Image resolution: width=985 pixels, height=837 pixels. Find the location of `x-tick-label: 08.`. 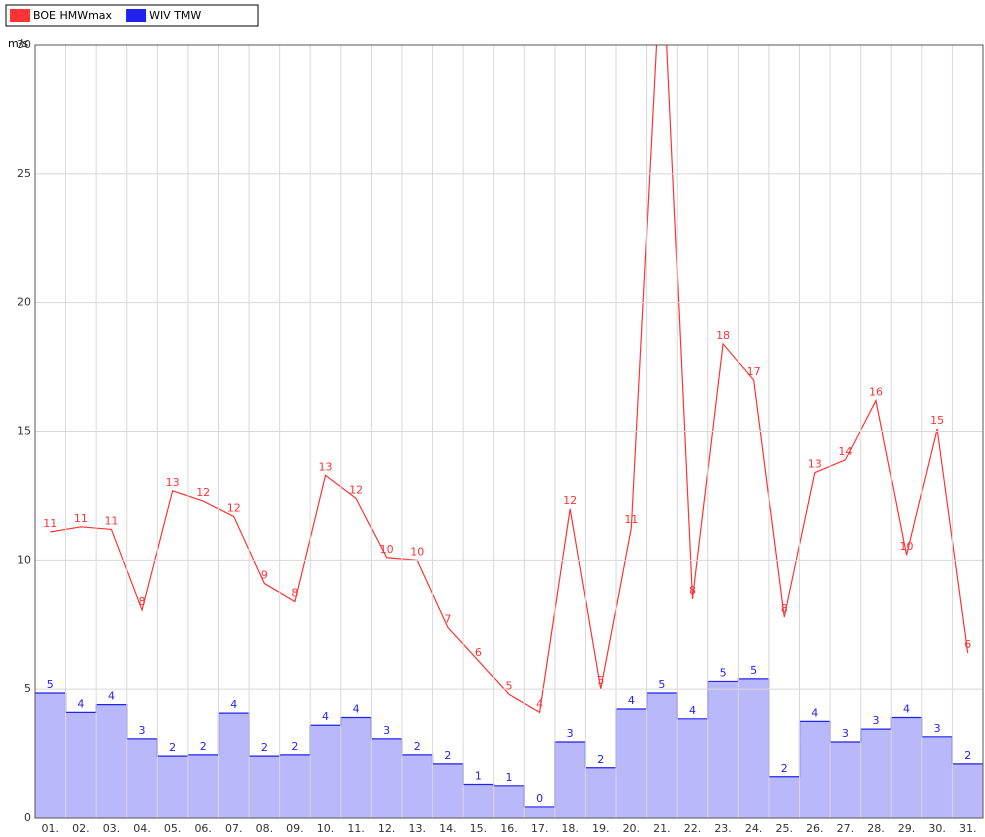

x-tick-label: 08. is located at coordinates (265, 828).